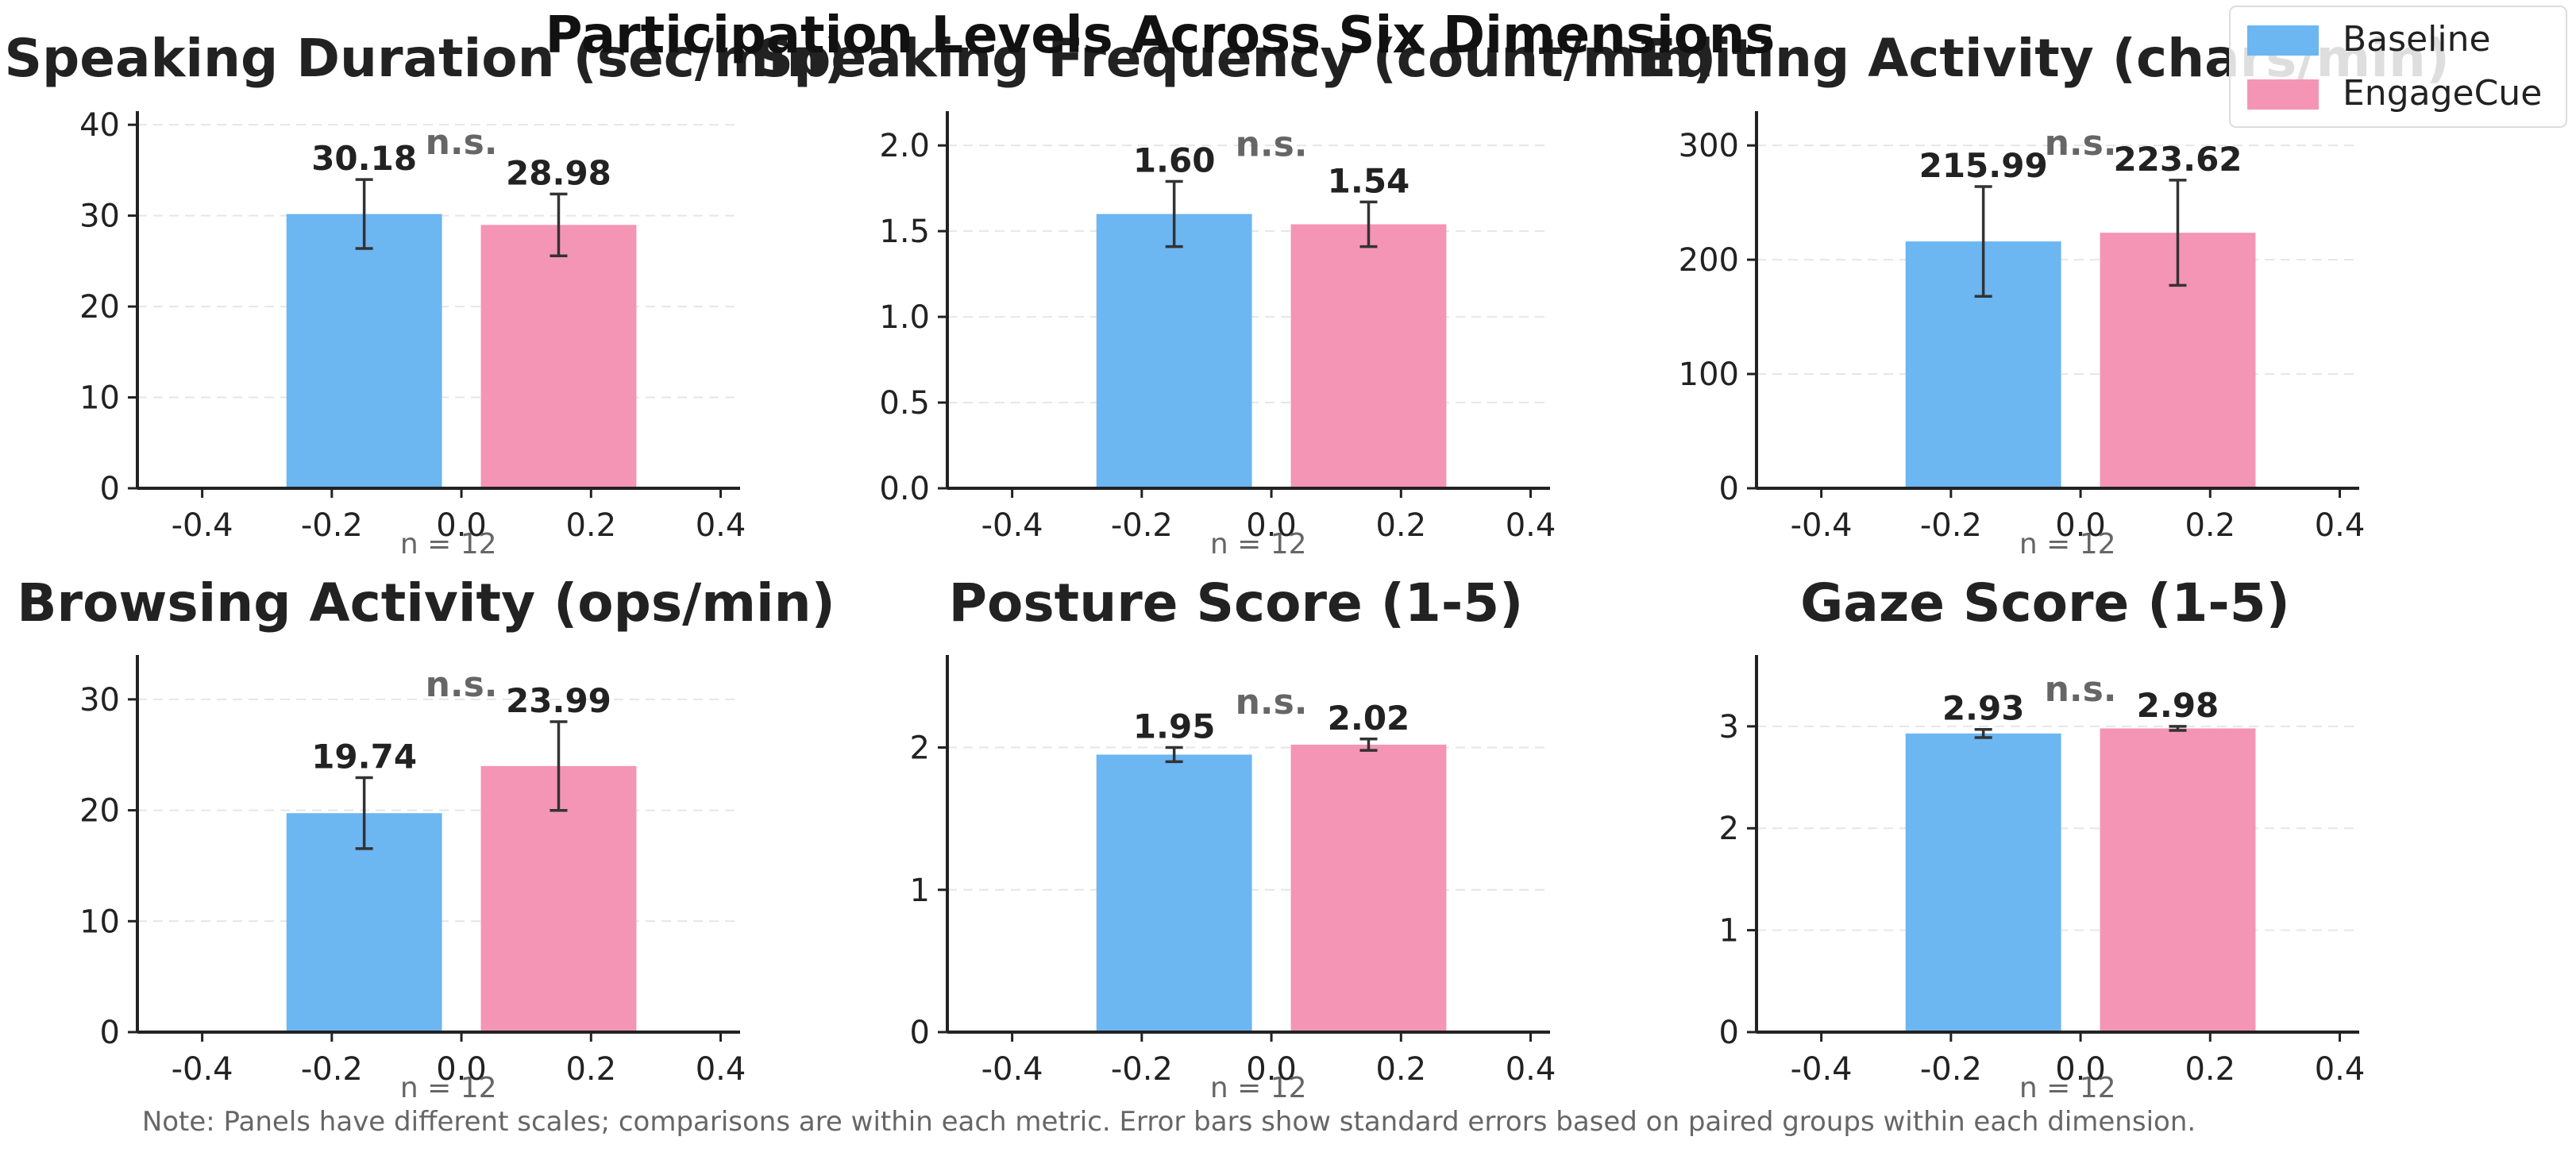 Image resolution: width=2576 pixels, height=1152 pixels. Describe the element at coordinates (1729, 829) in the screenshot. I see `y-tick-label: 2` at that location.